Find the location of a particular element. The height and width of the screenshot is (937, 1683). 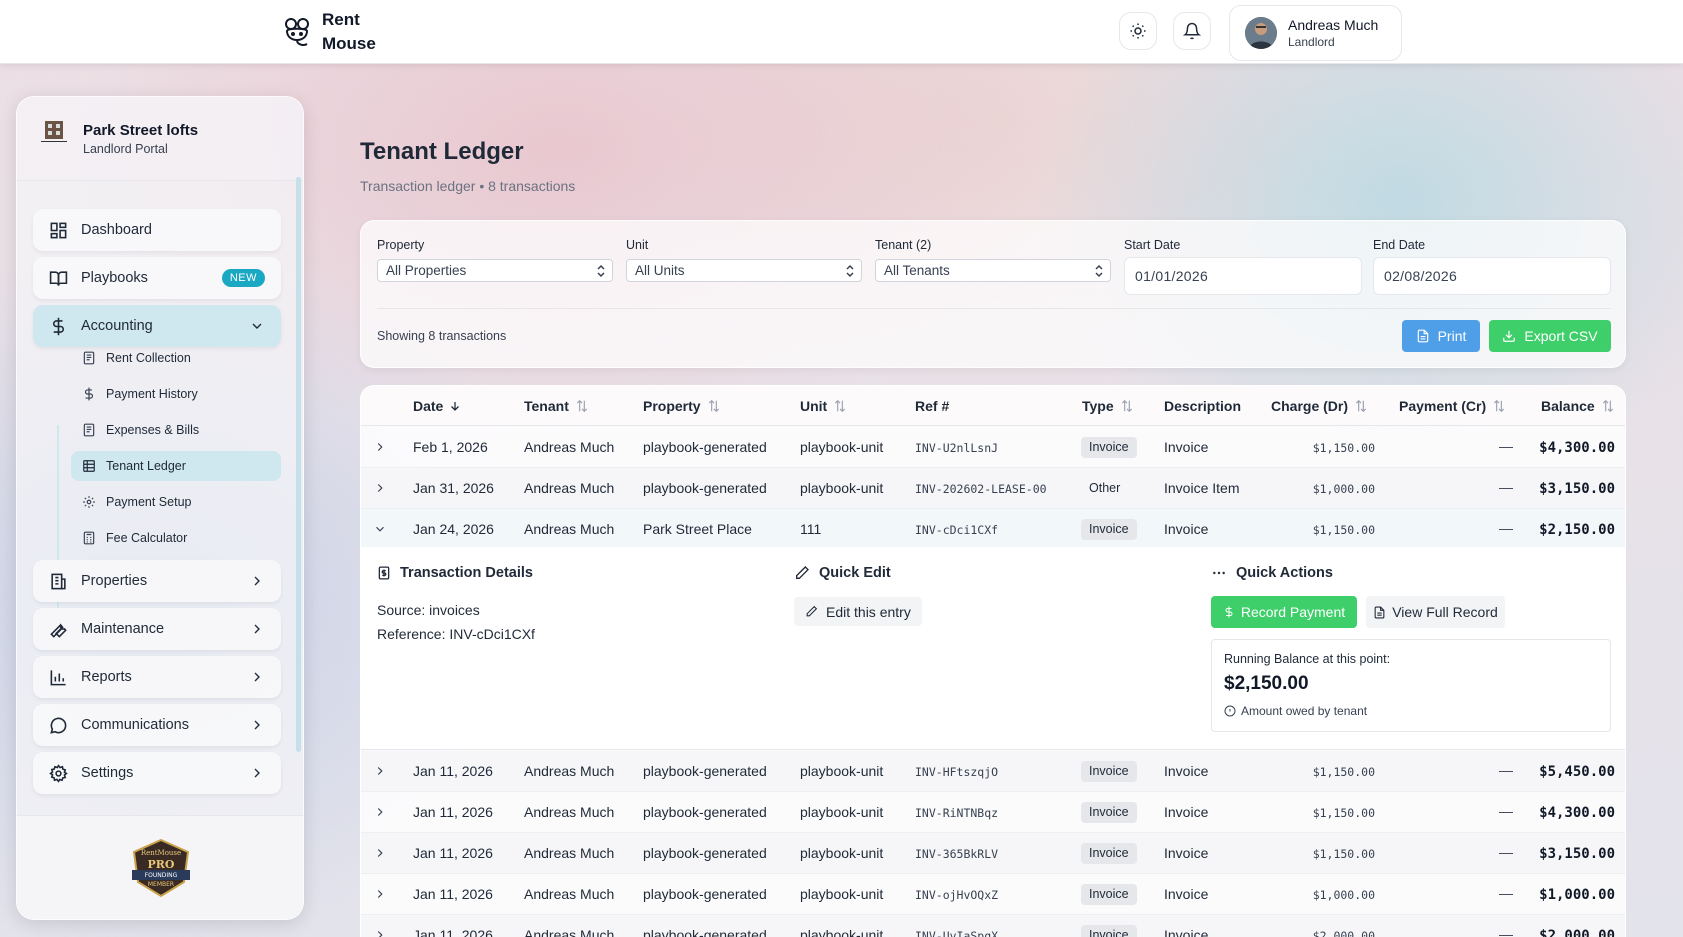

detail-reference: Reference: INV-cDci1CXf is located at coordinates (456, 634).